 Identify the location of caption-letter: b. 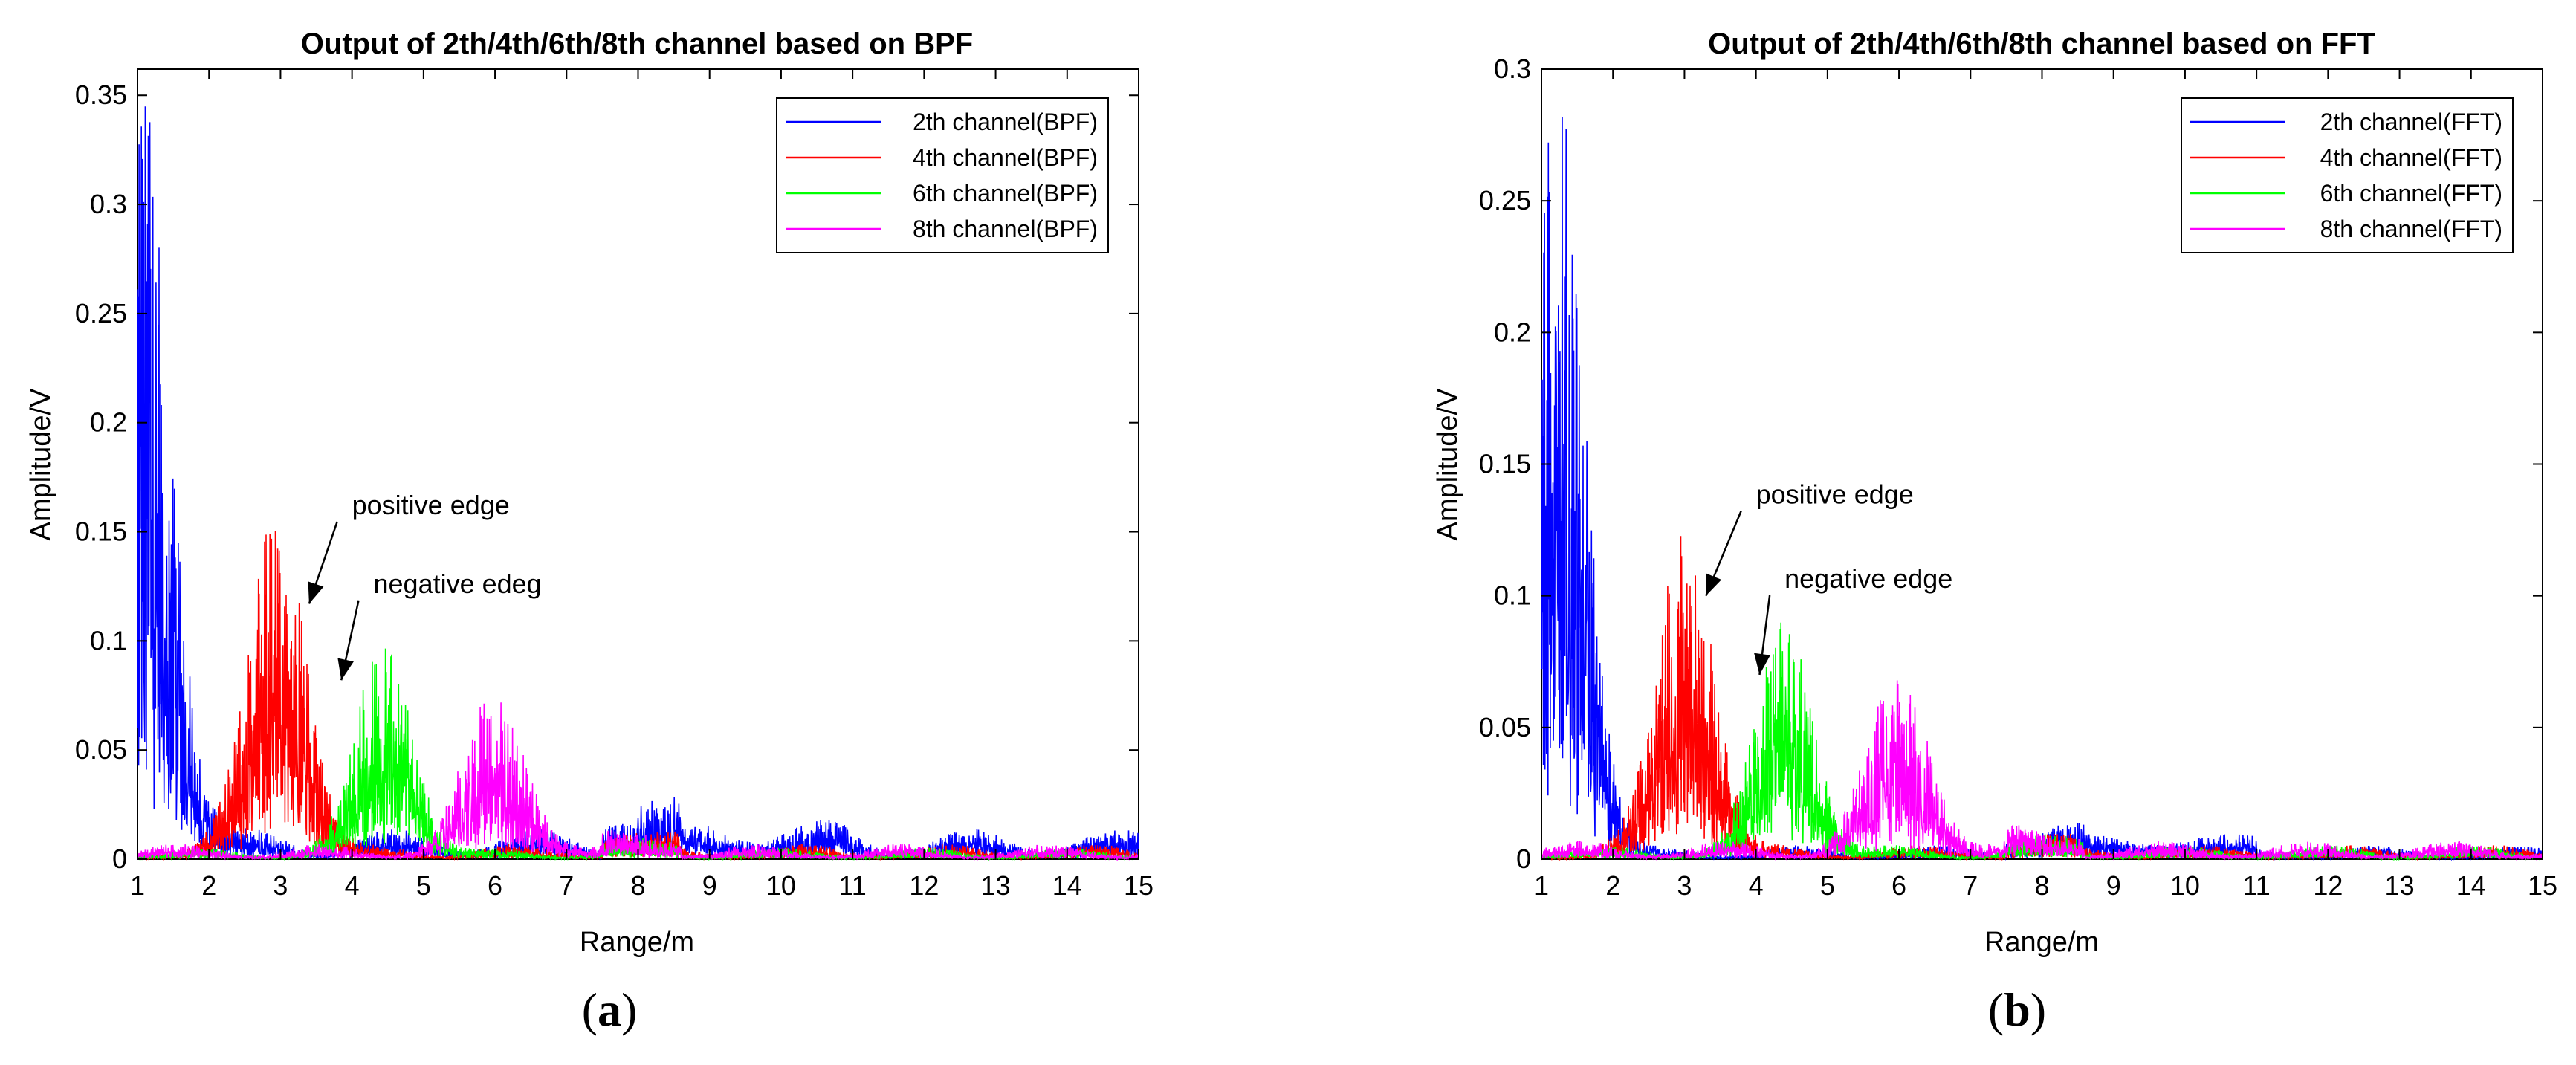
(2017, 1010).